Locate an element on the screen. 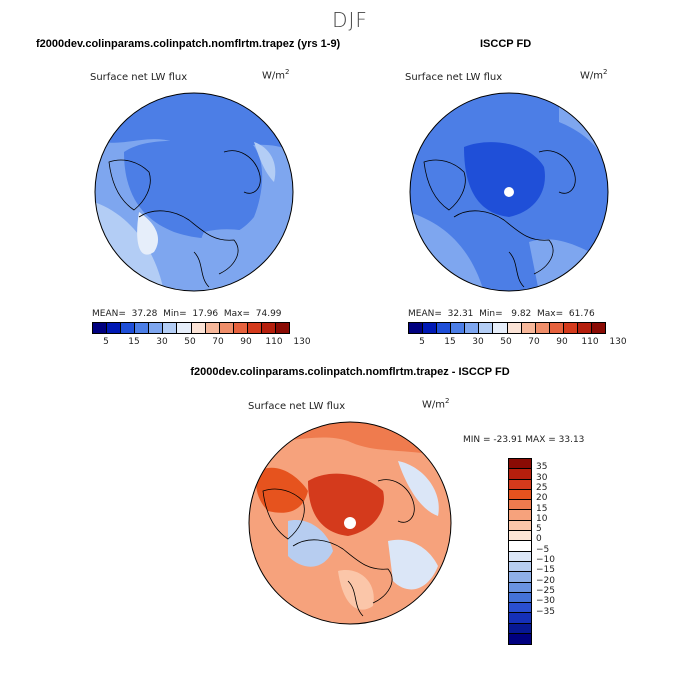  panel2-colorbar is located at coordinates (507, 328).